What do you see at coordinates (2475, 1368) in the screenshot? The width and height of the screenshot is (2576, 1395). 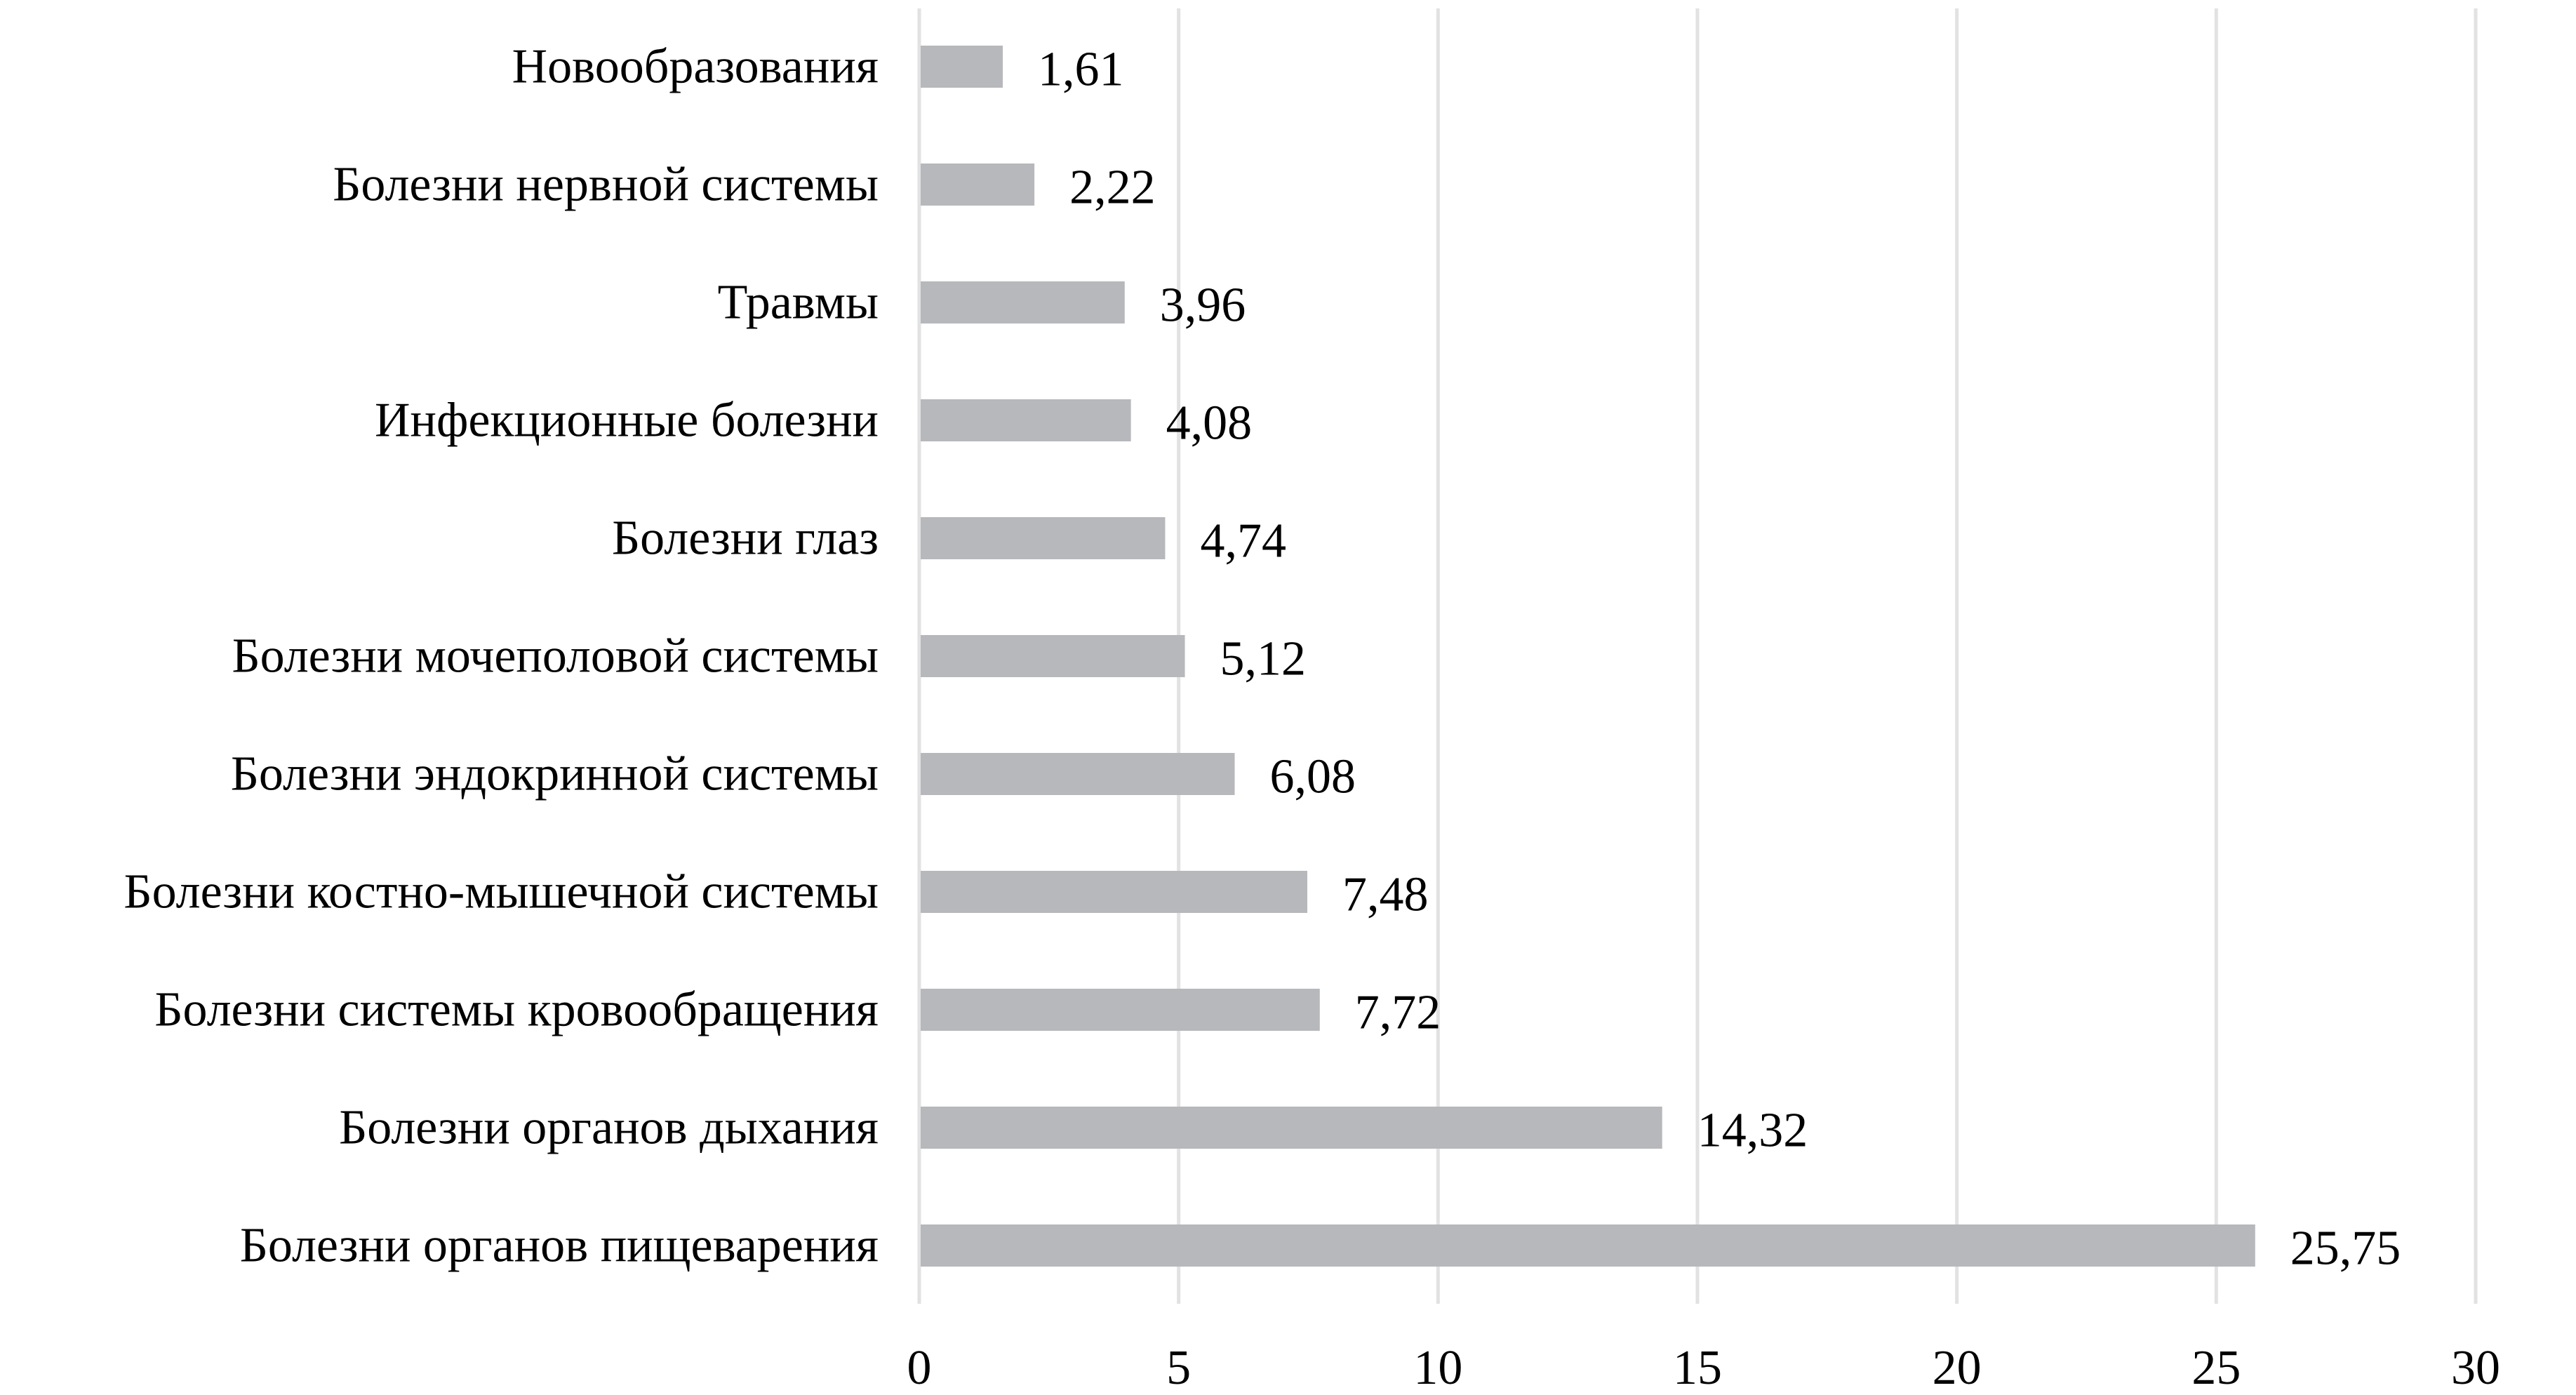 I see `x-tick-label: 30` at bounding box center [2475, 1368].